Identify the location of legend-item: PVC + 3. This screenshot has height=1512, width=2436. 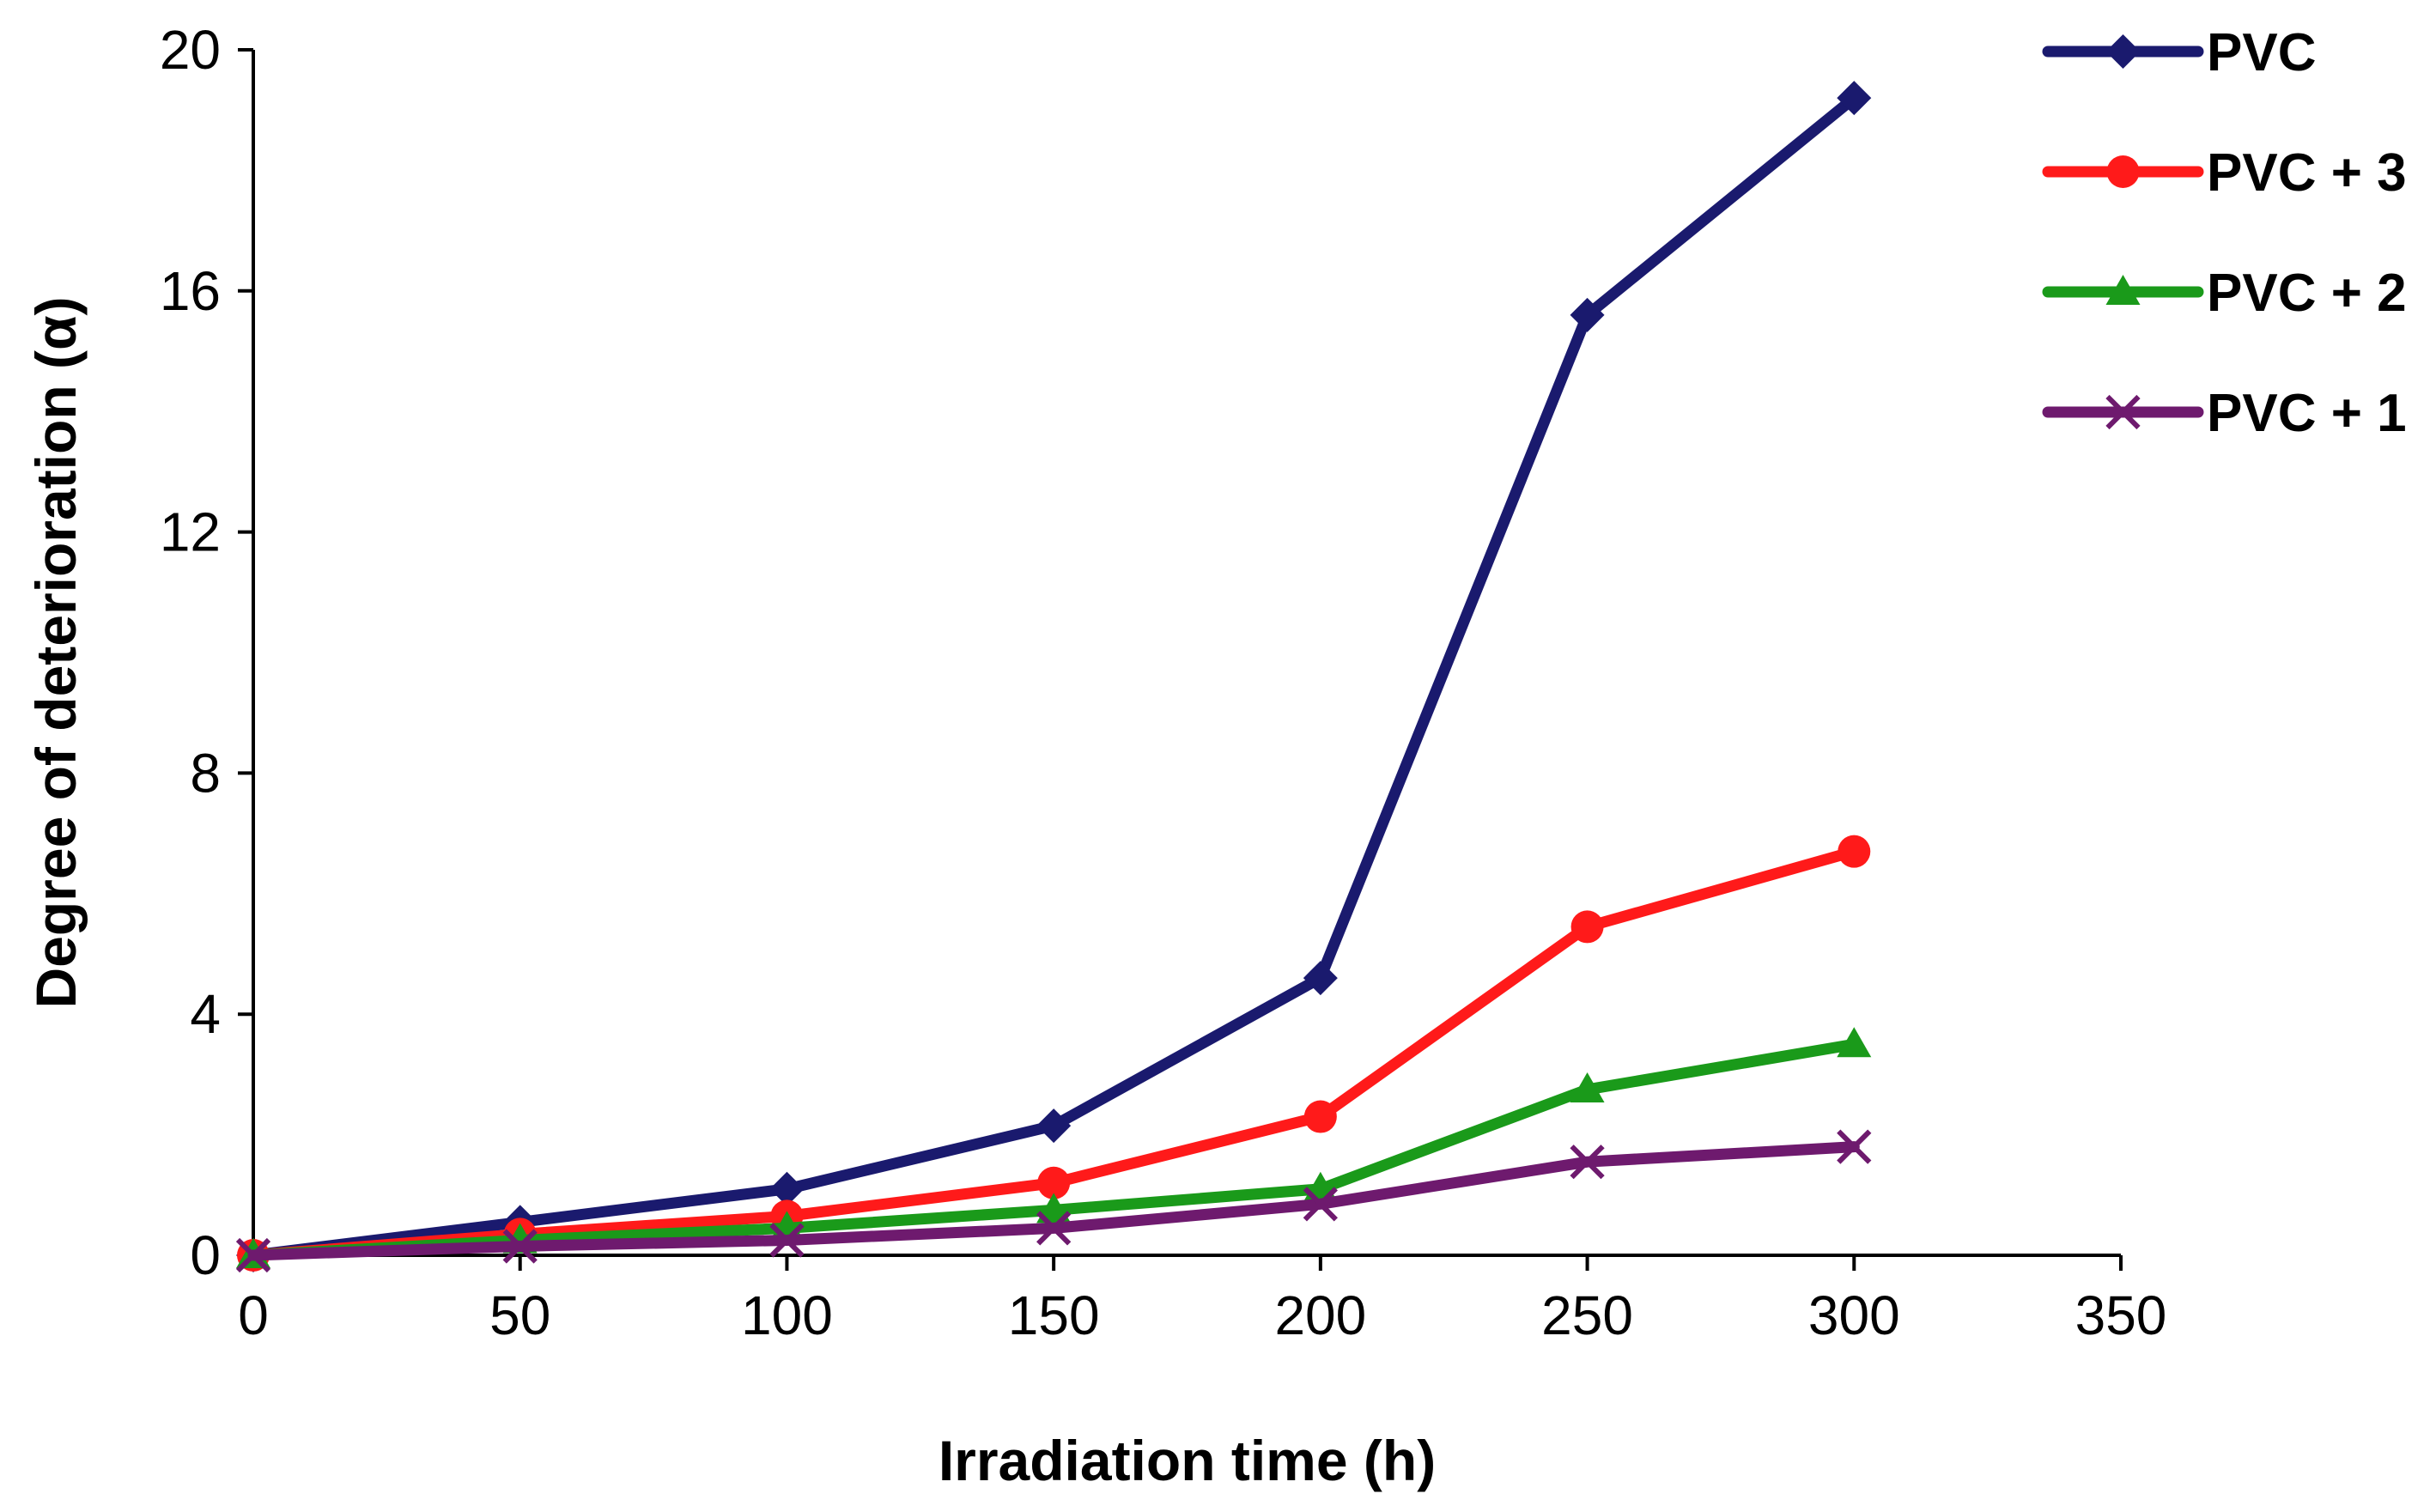
(2224, 173).